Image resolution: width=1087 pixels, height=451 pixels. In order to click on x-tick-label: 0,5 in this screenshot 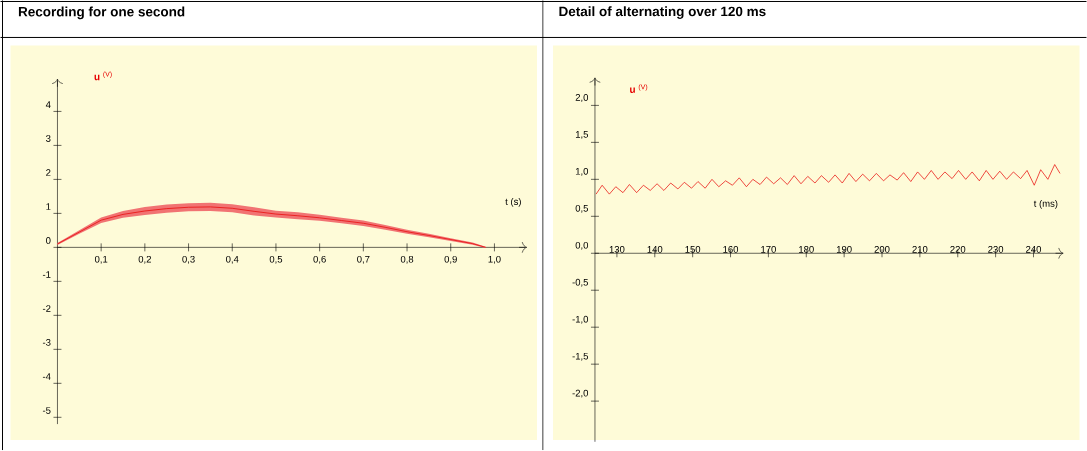, I will do `click(276, 260)`.